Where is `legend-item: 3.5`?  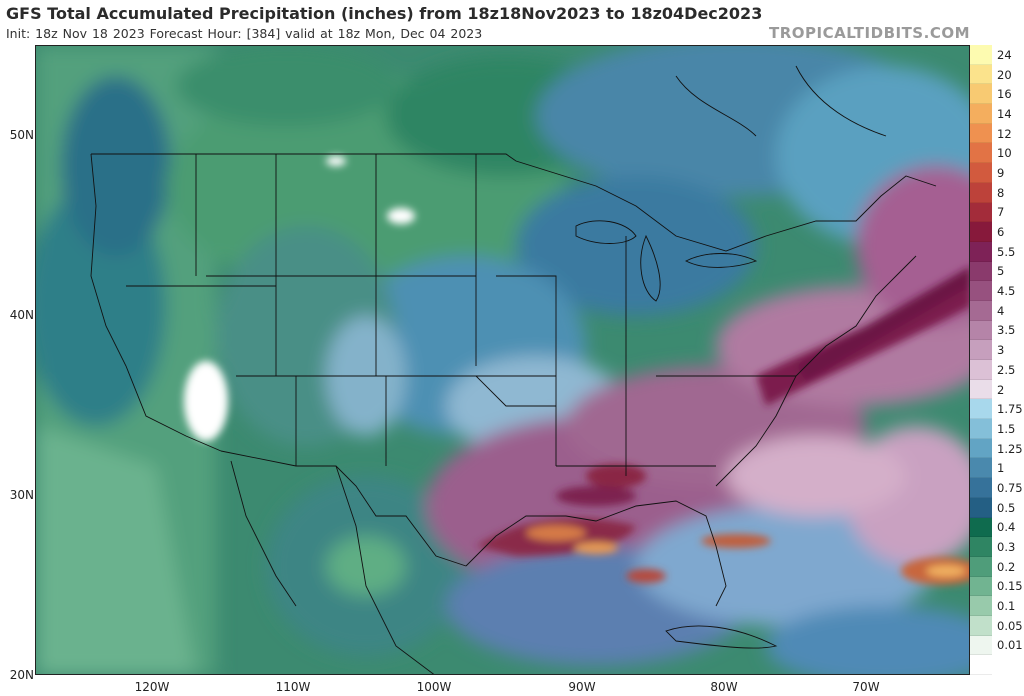 legend-item: 3.5 is located at coordinates (997, 330).